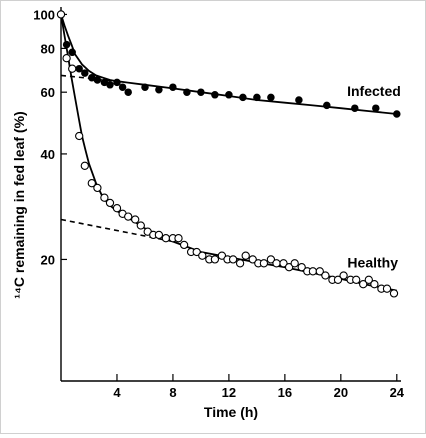 The width and height of the screenshot is (426, 438). What do you see at coordinates (48, 154) in the screenshot?
I see `y-tick-label: 40` at bounding box center [48, 154].